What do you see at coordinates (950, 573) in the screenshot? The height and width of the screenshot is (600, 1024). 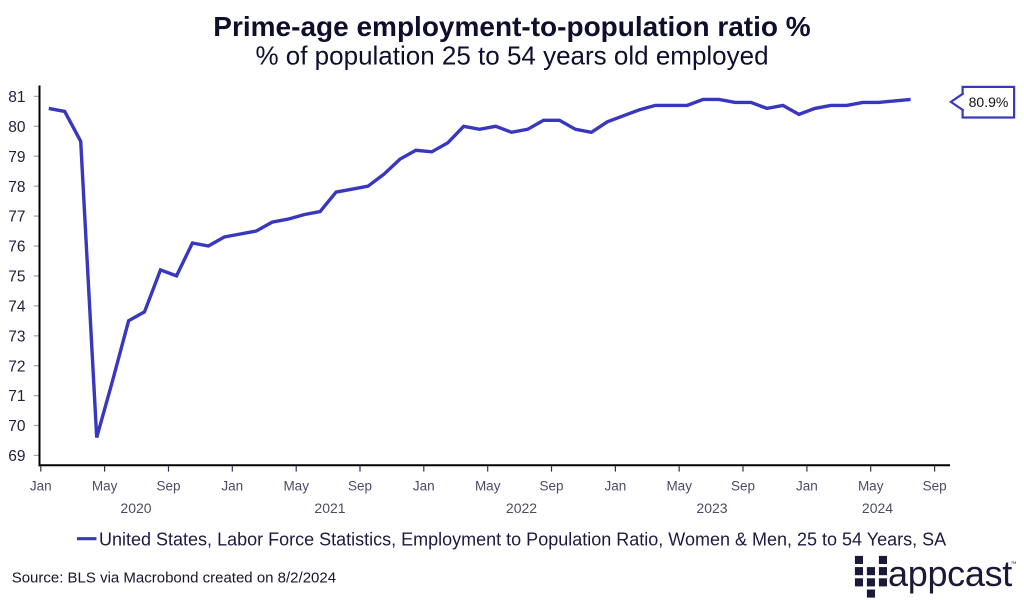 I see `svg-text: appcast` at bounding box center [950, 573].